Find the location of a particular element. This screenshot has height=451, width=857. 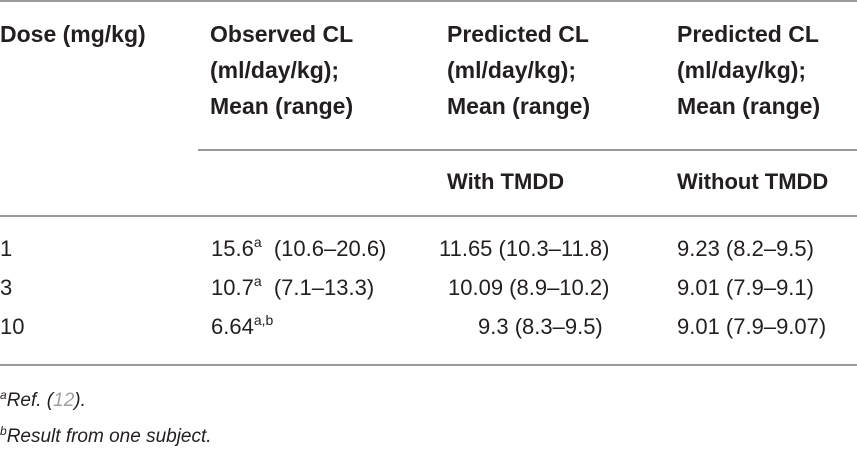

header-predicted-with: Predicted CL (ml/day/kg); Mean (range) is located at coordinates (519, 70).